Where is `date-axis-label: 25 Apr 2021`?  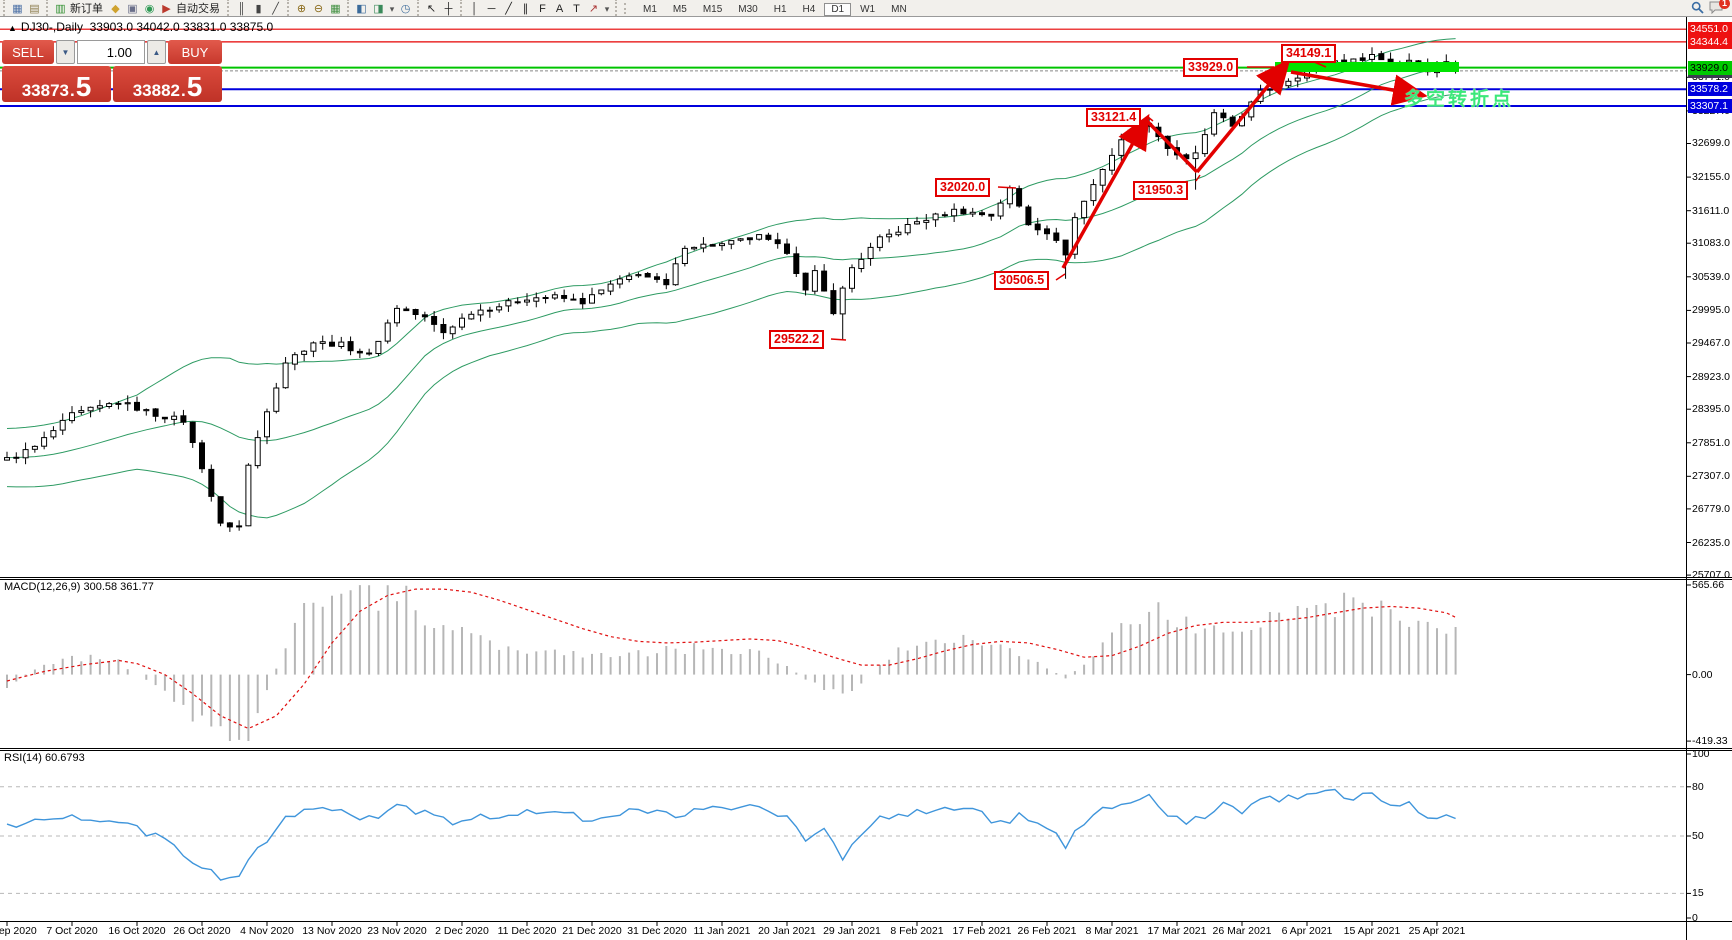
date-axis-label: 25 Apr 2021 is located at coordinates (1437, 931).